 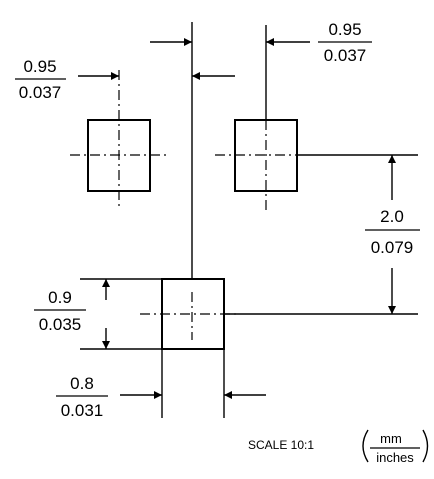 What do you see at coordinates (344, 29) in the screenshot?
I see `dim-right-pitch-mm: 0.95` at bounding box center [344, 29].